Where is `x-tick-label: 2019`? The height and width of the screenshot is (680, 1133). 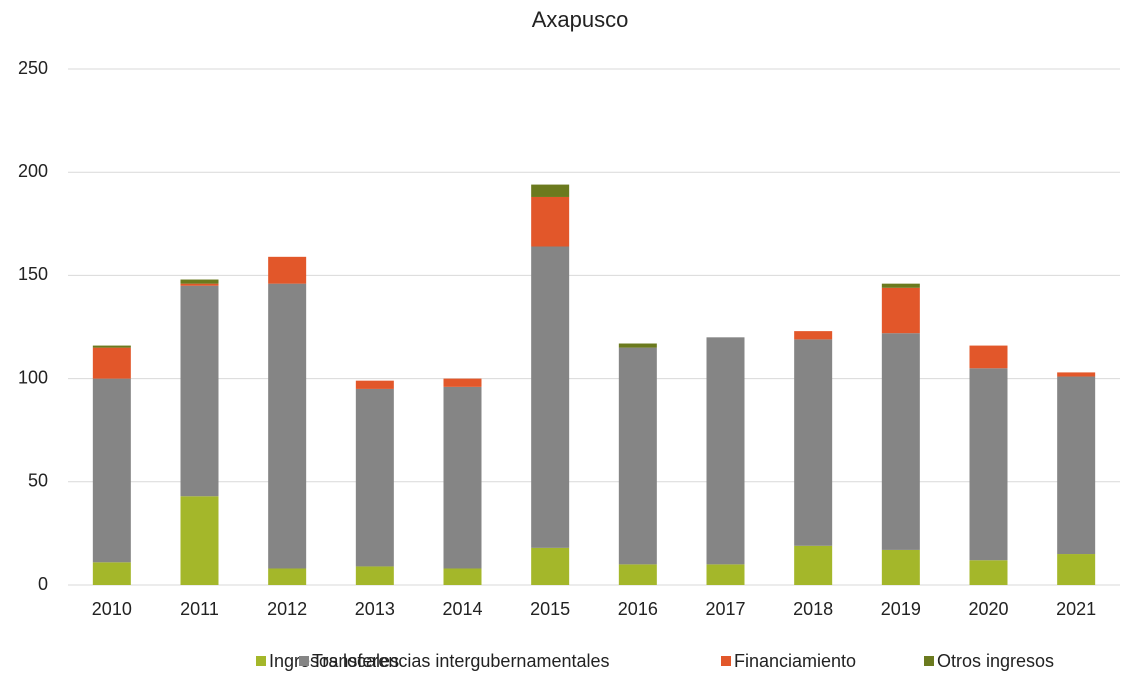 x-tick-label: 2019 is located at coordinates (901, 609).